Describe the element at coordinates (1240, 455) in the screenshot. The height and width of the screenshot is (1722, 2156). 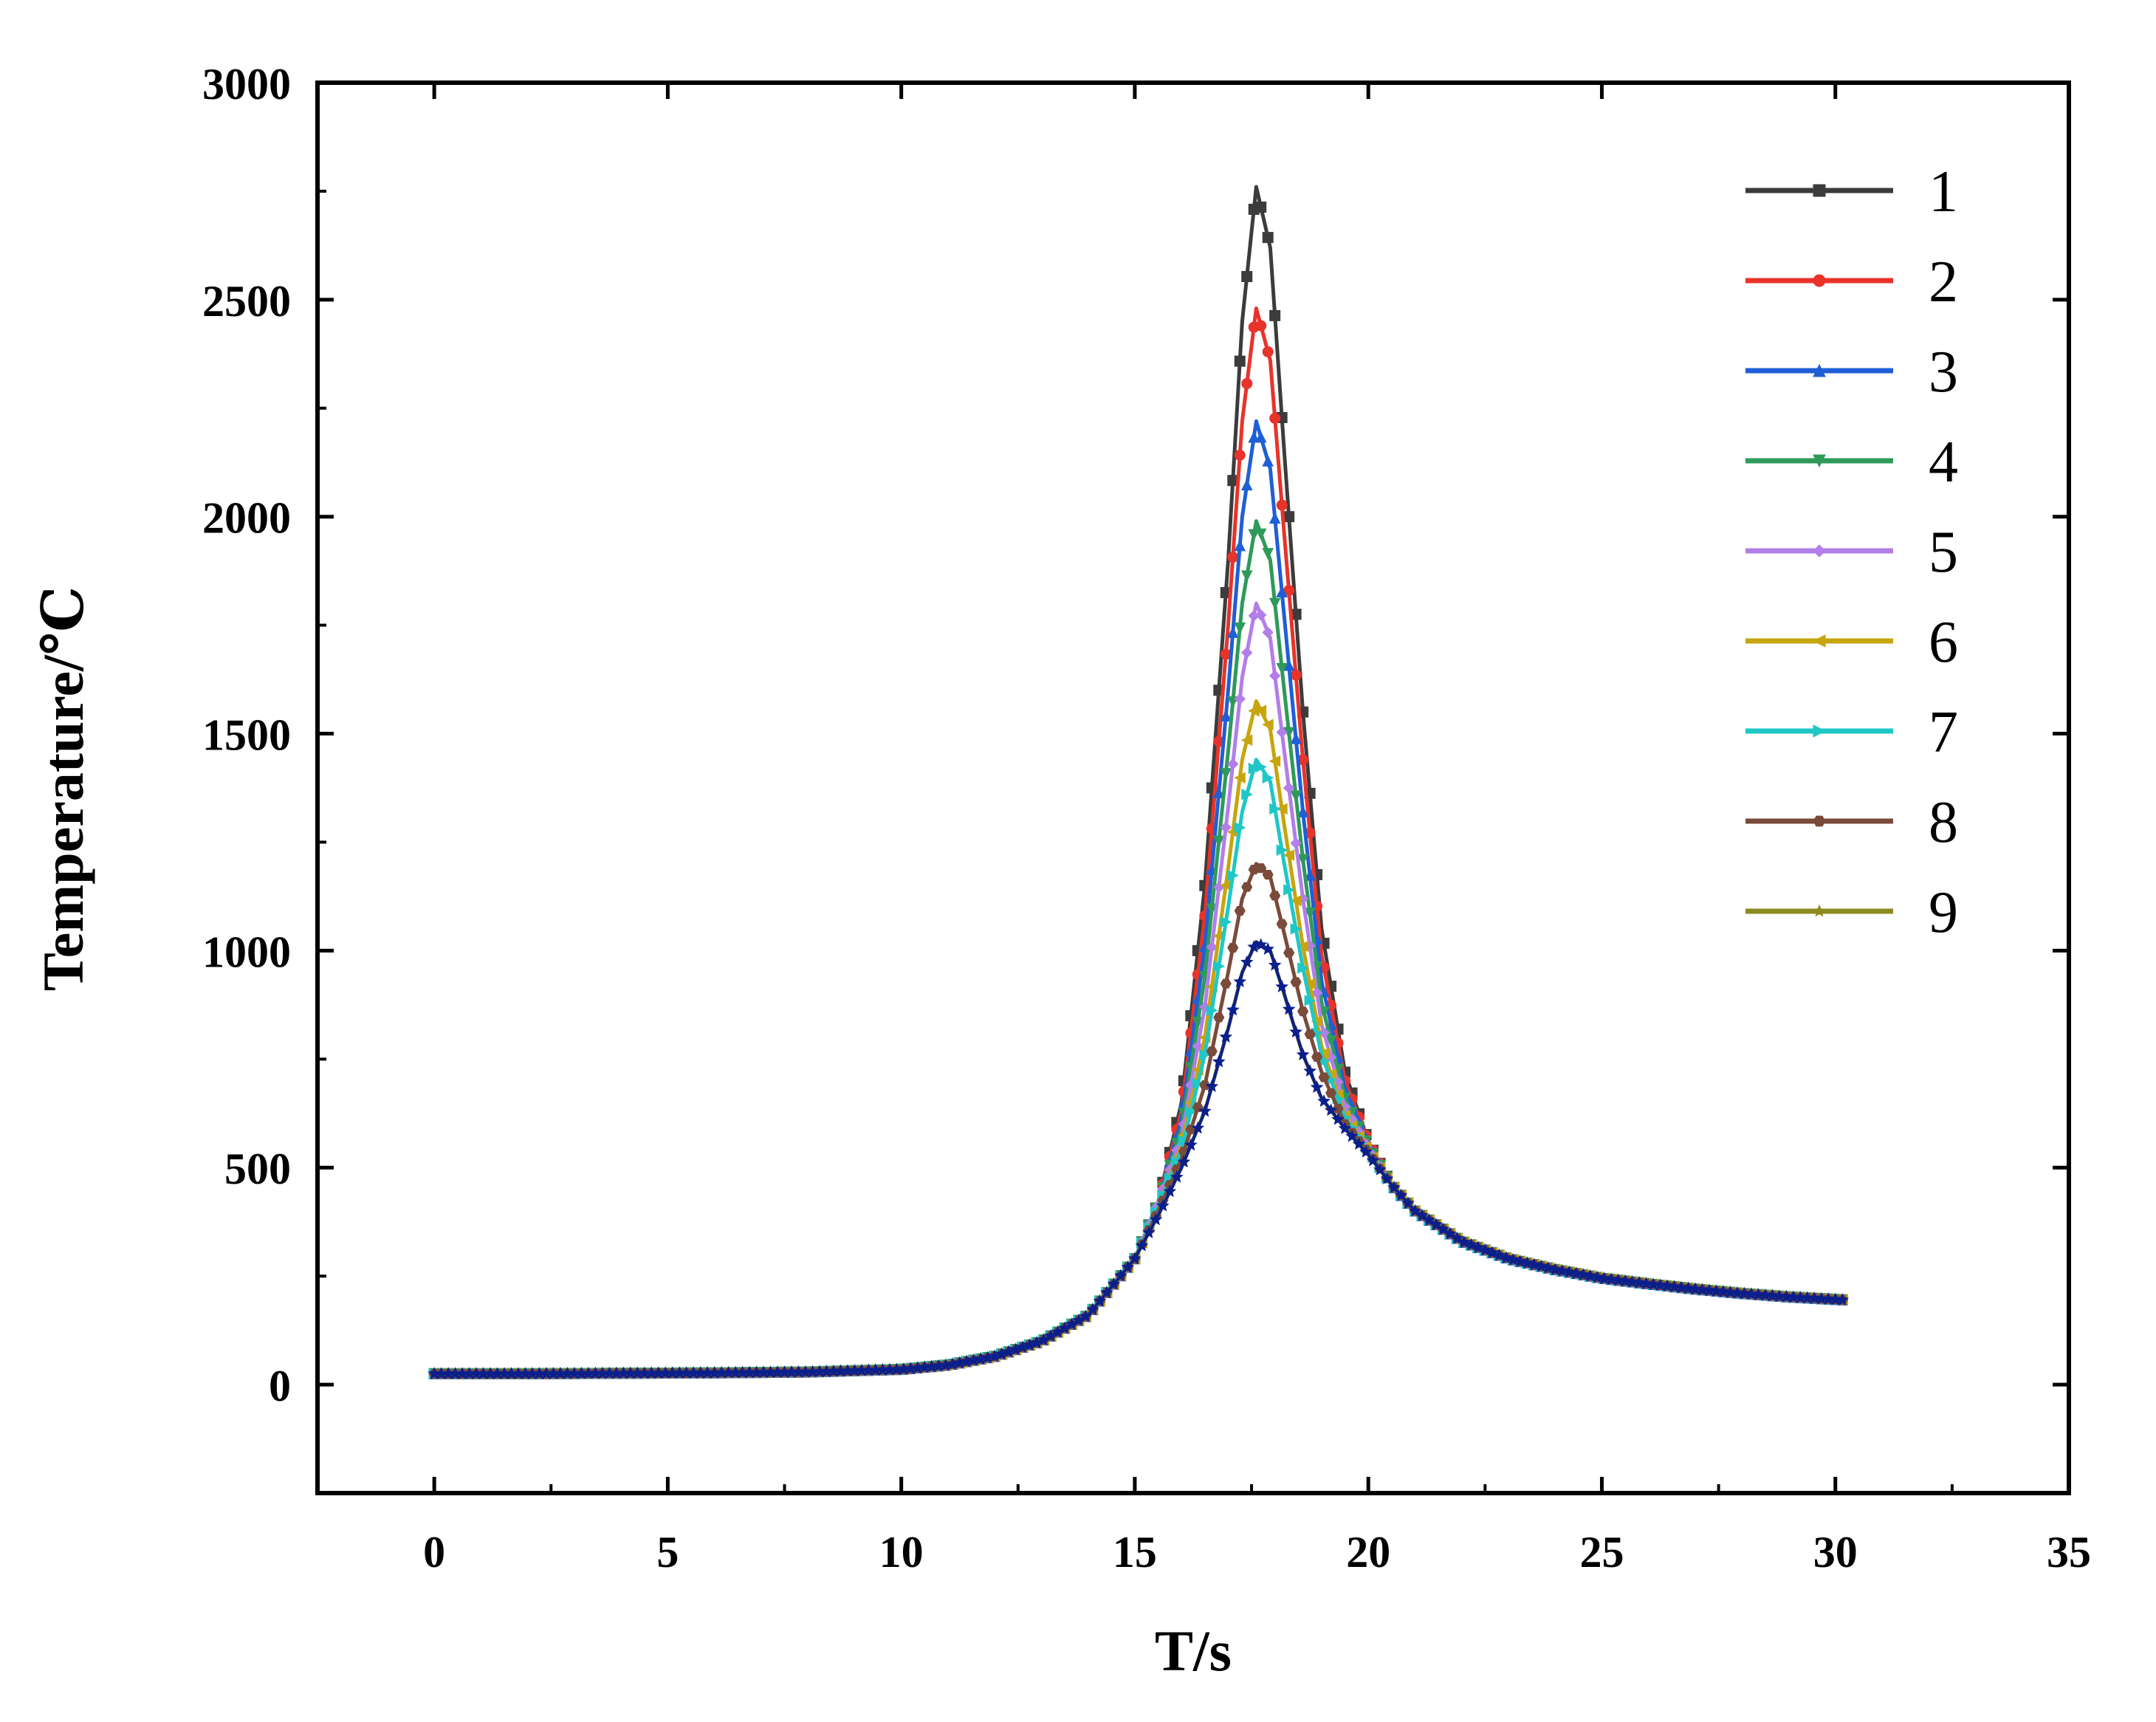
I see `series-2-point` at that location.